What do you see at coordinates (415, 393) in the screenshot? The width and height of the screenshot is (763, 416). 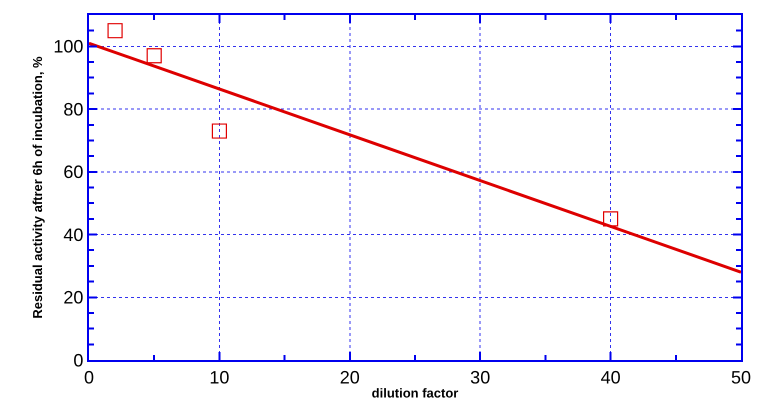 I see `x-axis-title: dilution factor` at bounding box center [415, 393].